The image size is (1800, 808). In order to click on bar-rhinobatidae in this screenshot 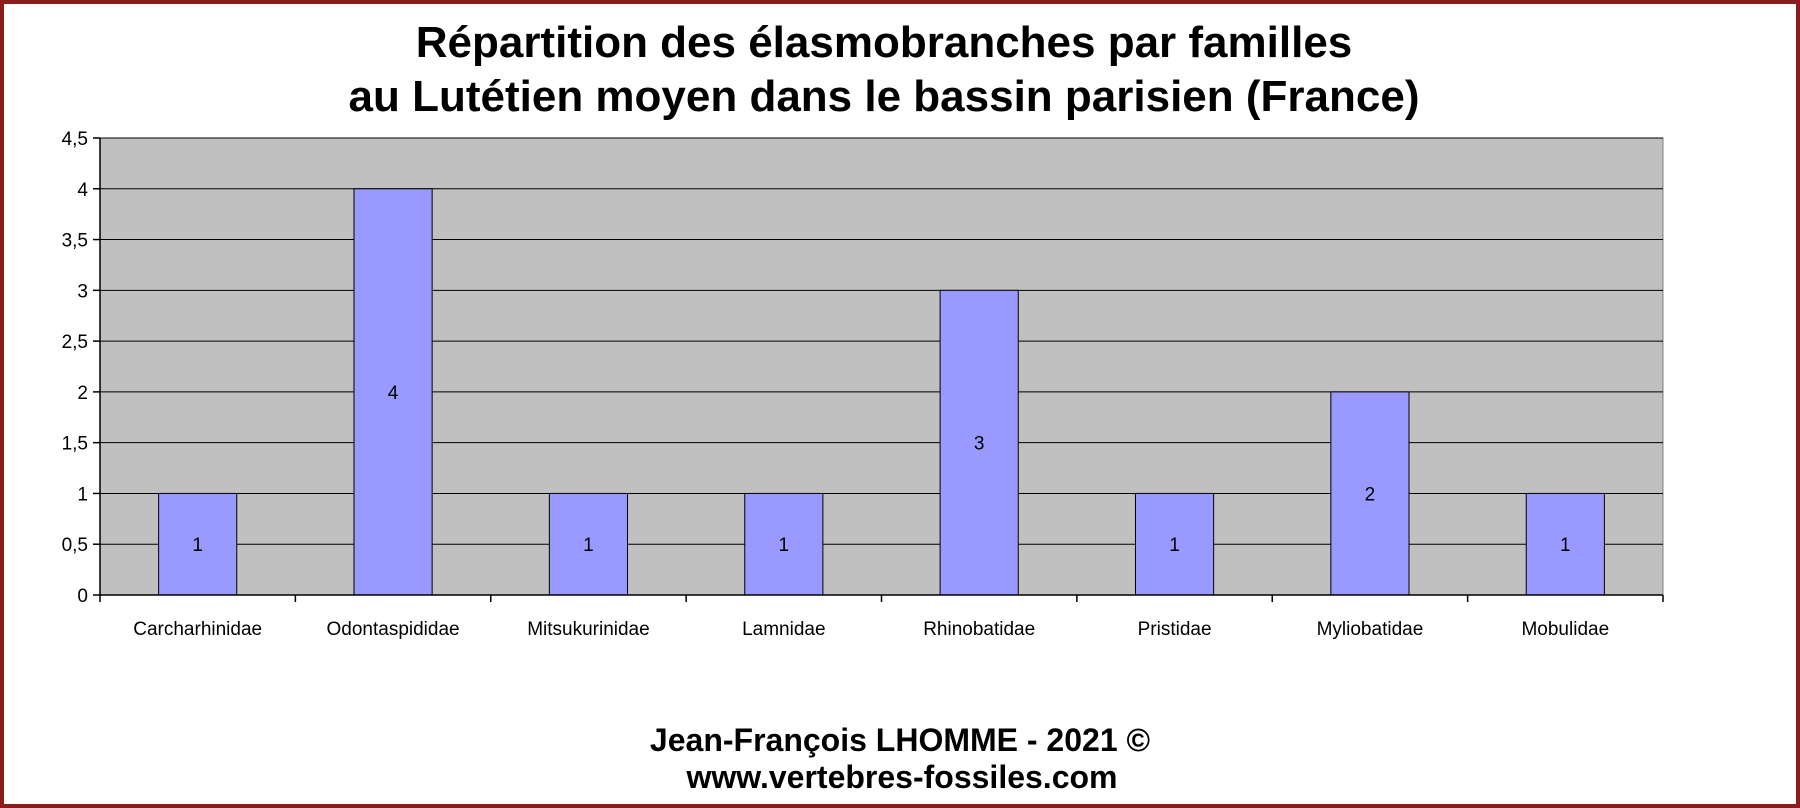, I will do `click(979, 442)`.